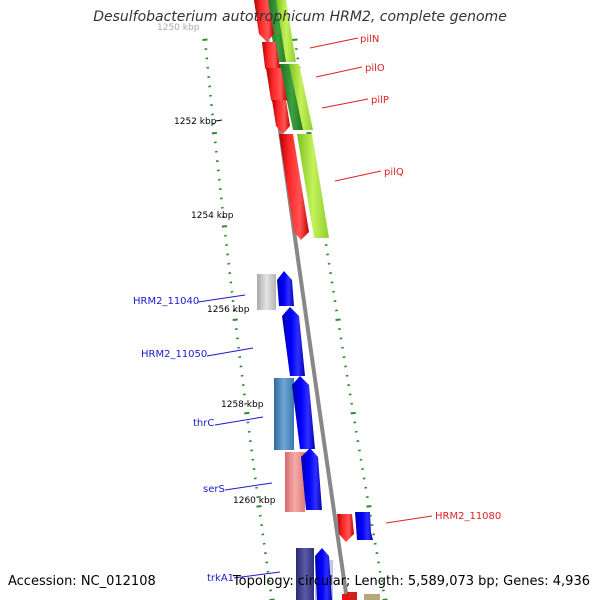 The height and width of the screenshot is (600, 600). Describe the element at coordinates (358, 176) in the screenshot. I see `leader-line-pilQ` at that location.